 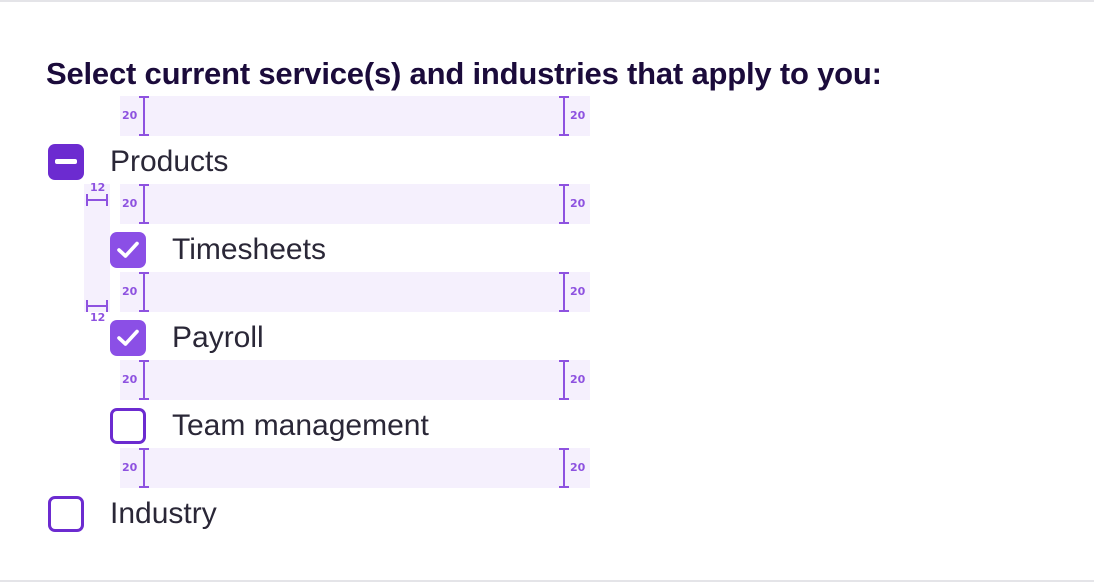 What do you see at coordinates (249, 249) in the screenshot?
I see `checkbox-label-timesheets: Timesheets` at bounding box center [249, 249].